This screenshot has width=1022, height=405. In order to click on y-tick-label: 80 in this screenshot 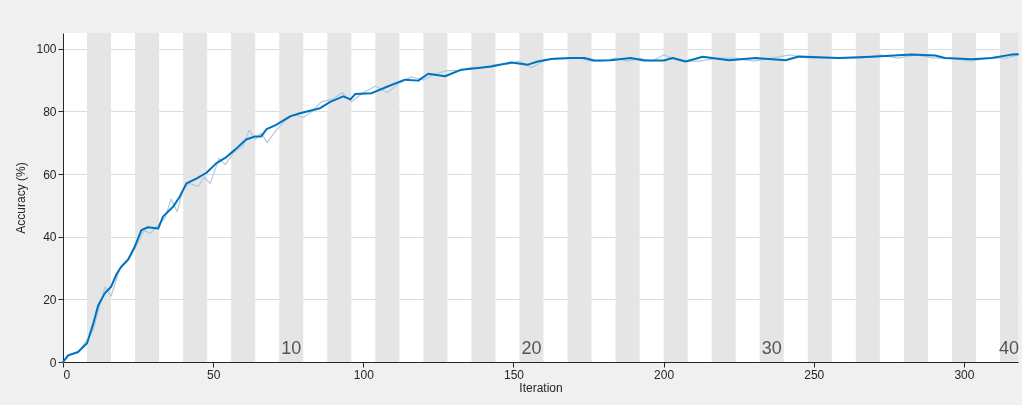, I will do `click(50, 111)`.